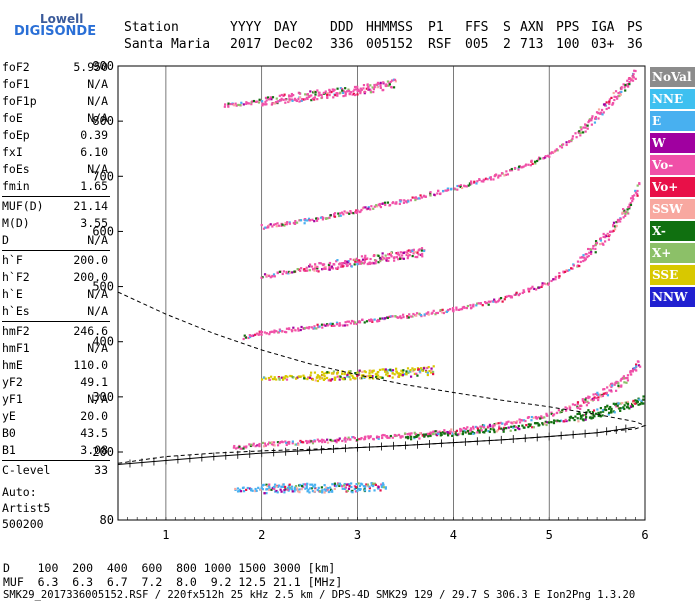  I want to click on x-tick-label: 5, so click(549, 535).